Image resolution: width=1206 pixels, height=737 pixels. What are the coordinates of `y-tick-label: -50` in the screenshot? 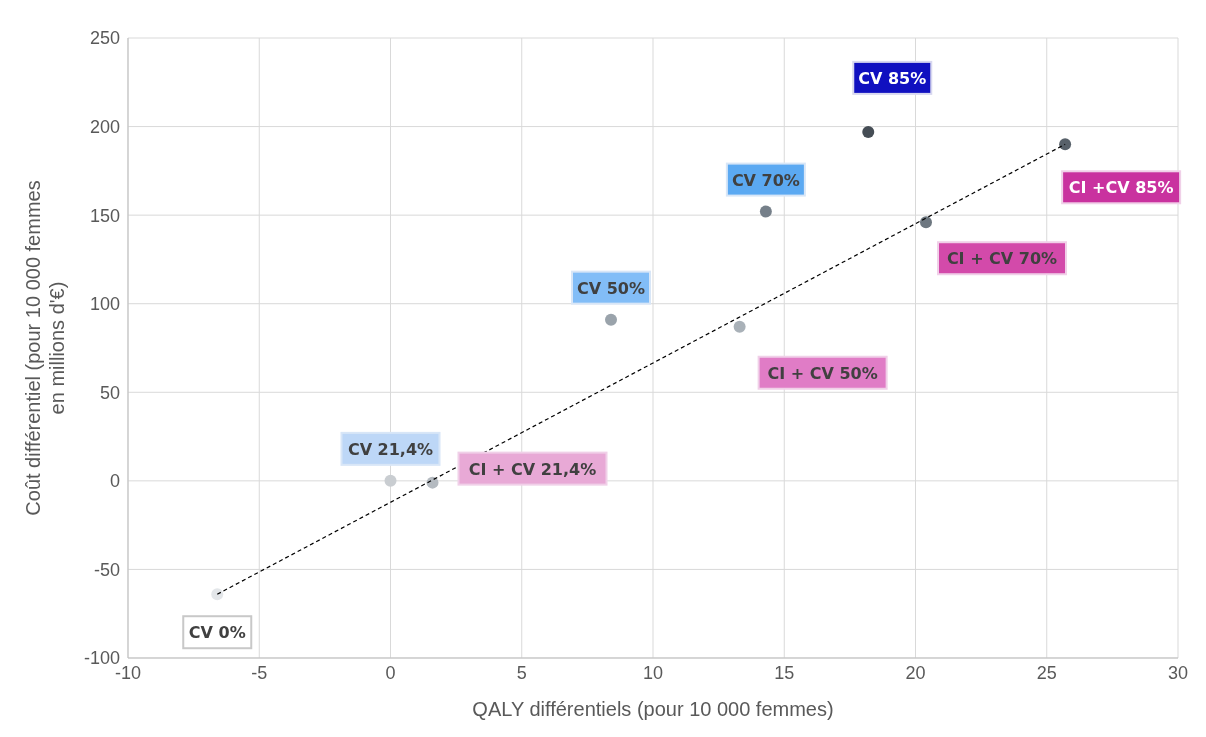 It's located at (106, 569).